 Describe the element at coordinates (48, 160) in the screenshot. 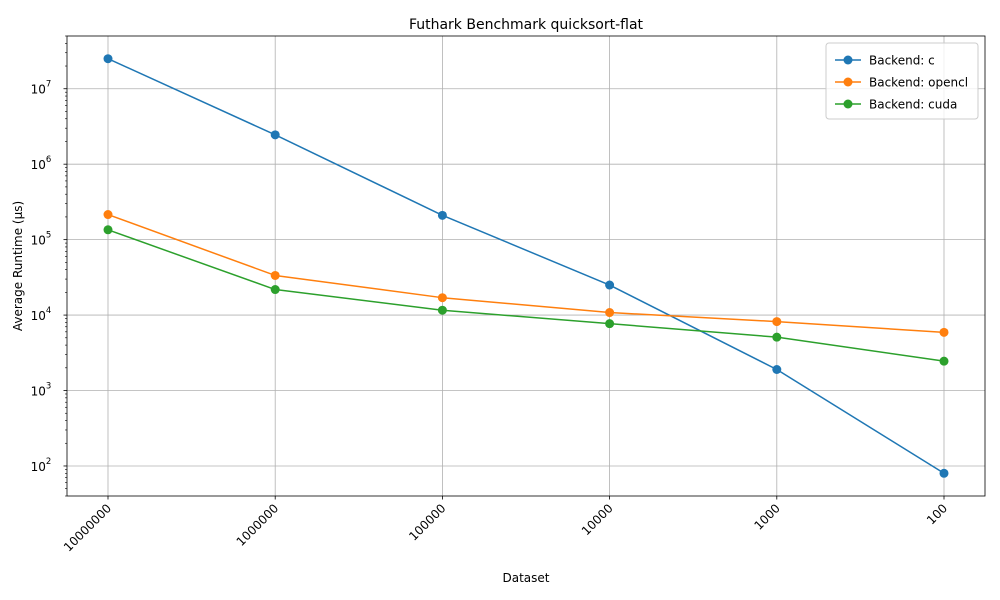

I see `y-tick-exponent: 6` at that location.